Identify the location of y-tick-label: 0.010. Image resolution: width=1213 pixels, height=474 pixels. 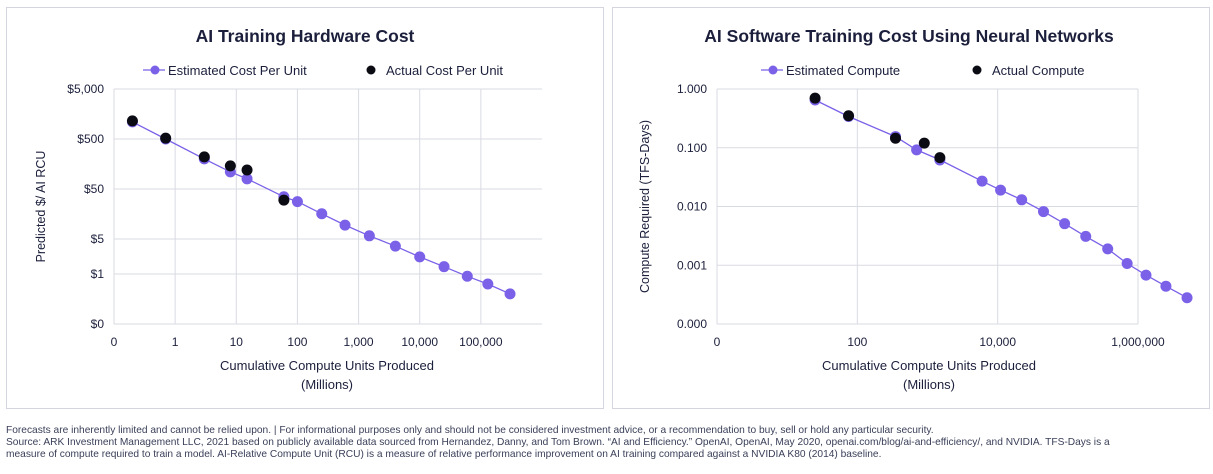
(692, 207).